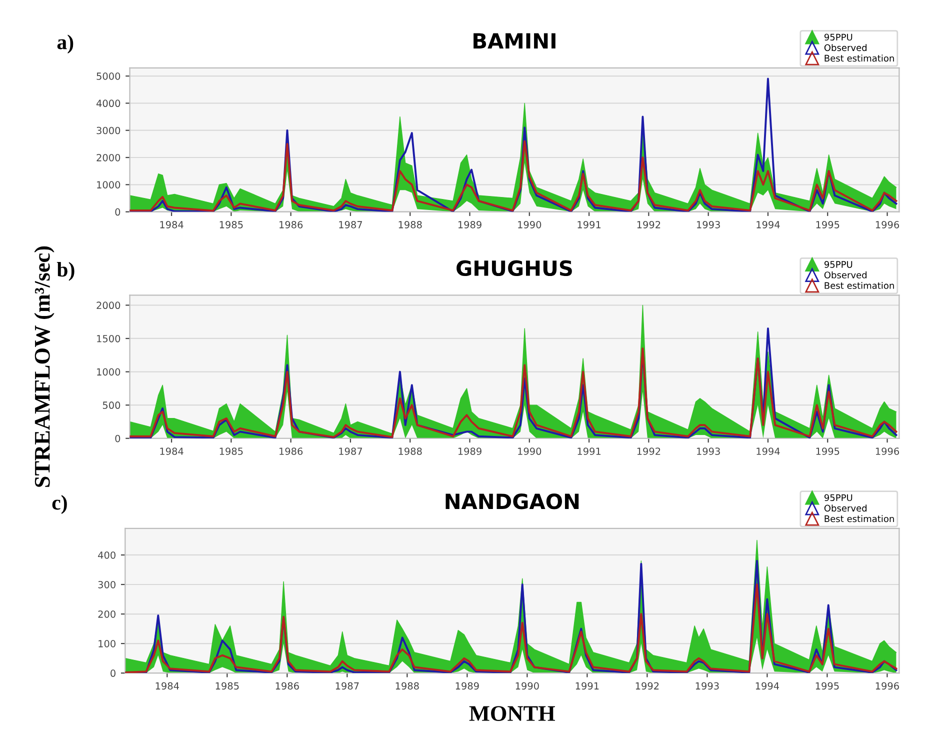 Image resolution: width=927 pixels, height=738 pixels. Describe the element at coordinates (65, 44) in the screenshot. I see `text: a)` at that location.